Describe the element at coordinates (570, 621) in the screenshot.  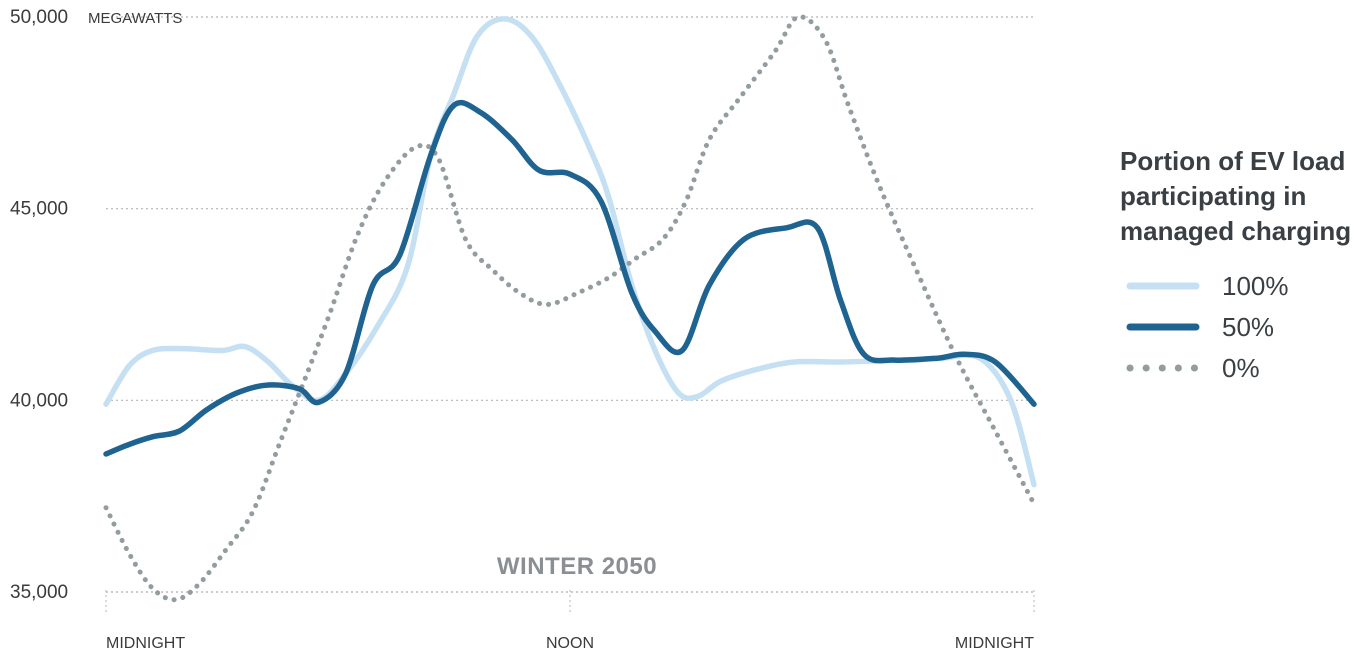
I see `x-axis: MIDNIGHT NOON MIDNIGHT` at that location.